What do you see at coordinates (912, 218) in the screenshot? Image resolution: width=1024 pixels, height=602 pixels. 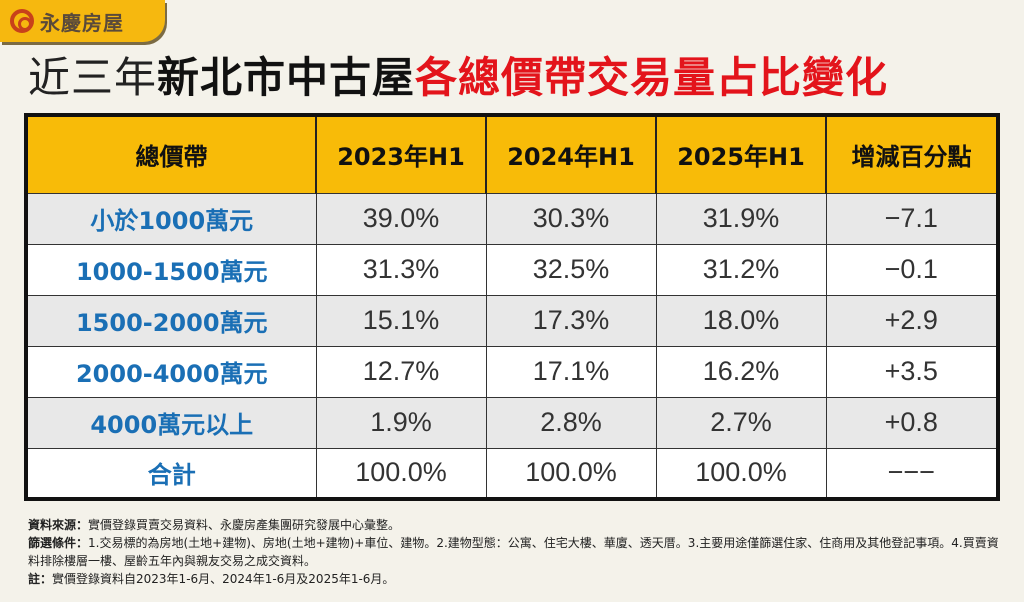 I see `value-cell: −7.1` at bounding box center [912, 218].